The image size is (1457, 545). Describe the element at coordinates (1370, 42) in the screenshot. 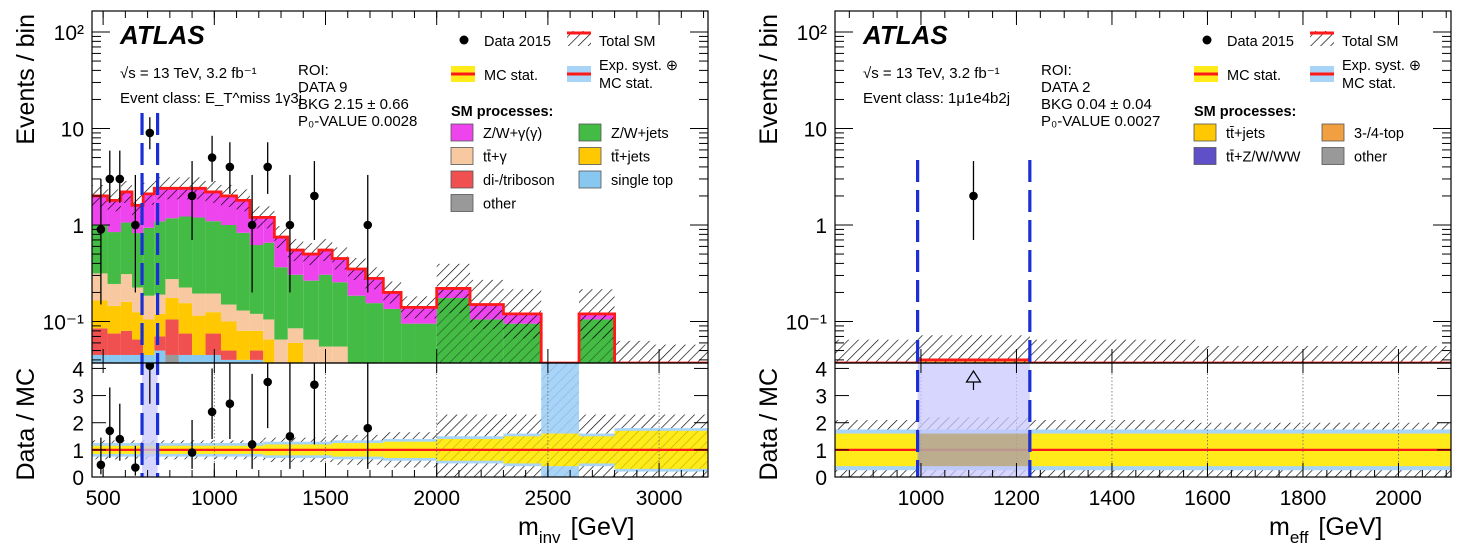

I see `legend-total-sm-label: Total SM` at that location.